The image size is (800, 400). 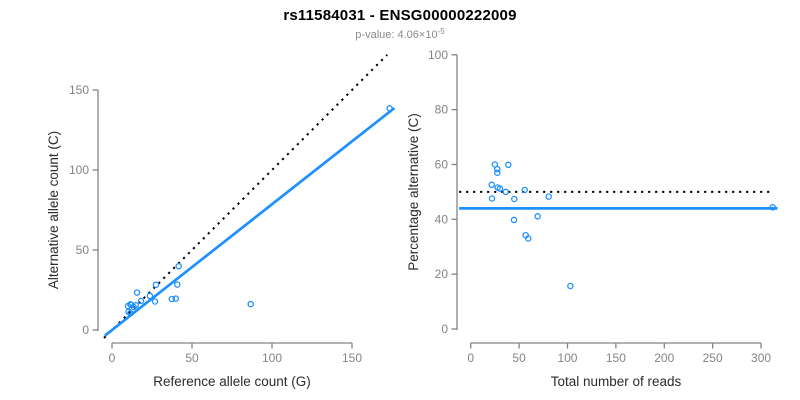 I want to click on y-tick-label: 20, so click(x=442, y=274).